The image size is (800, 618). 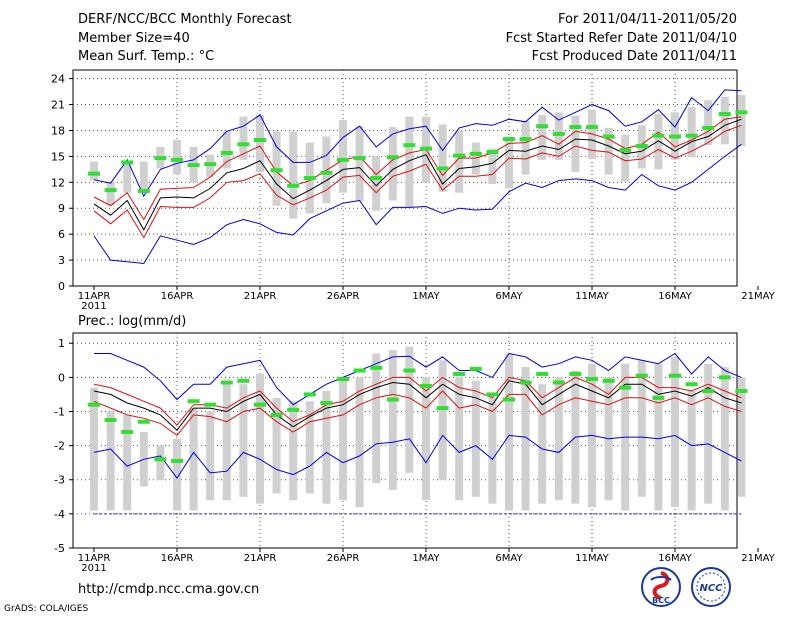 I want to click on prec-ytick-label: -1, so click(x=59, y=411).